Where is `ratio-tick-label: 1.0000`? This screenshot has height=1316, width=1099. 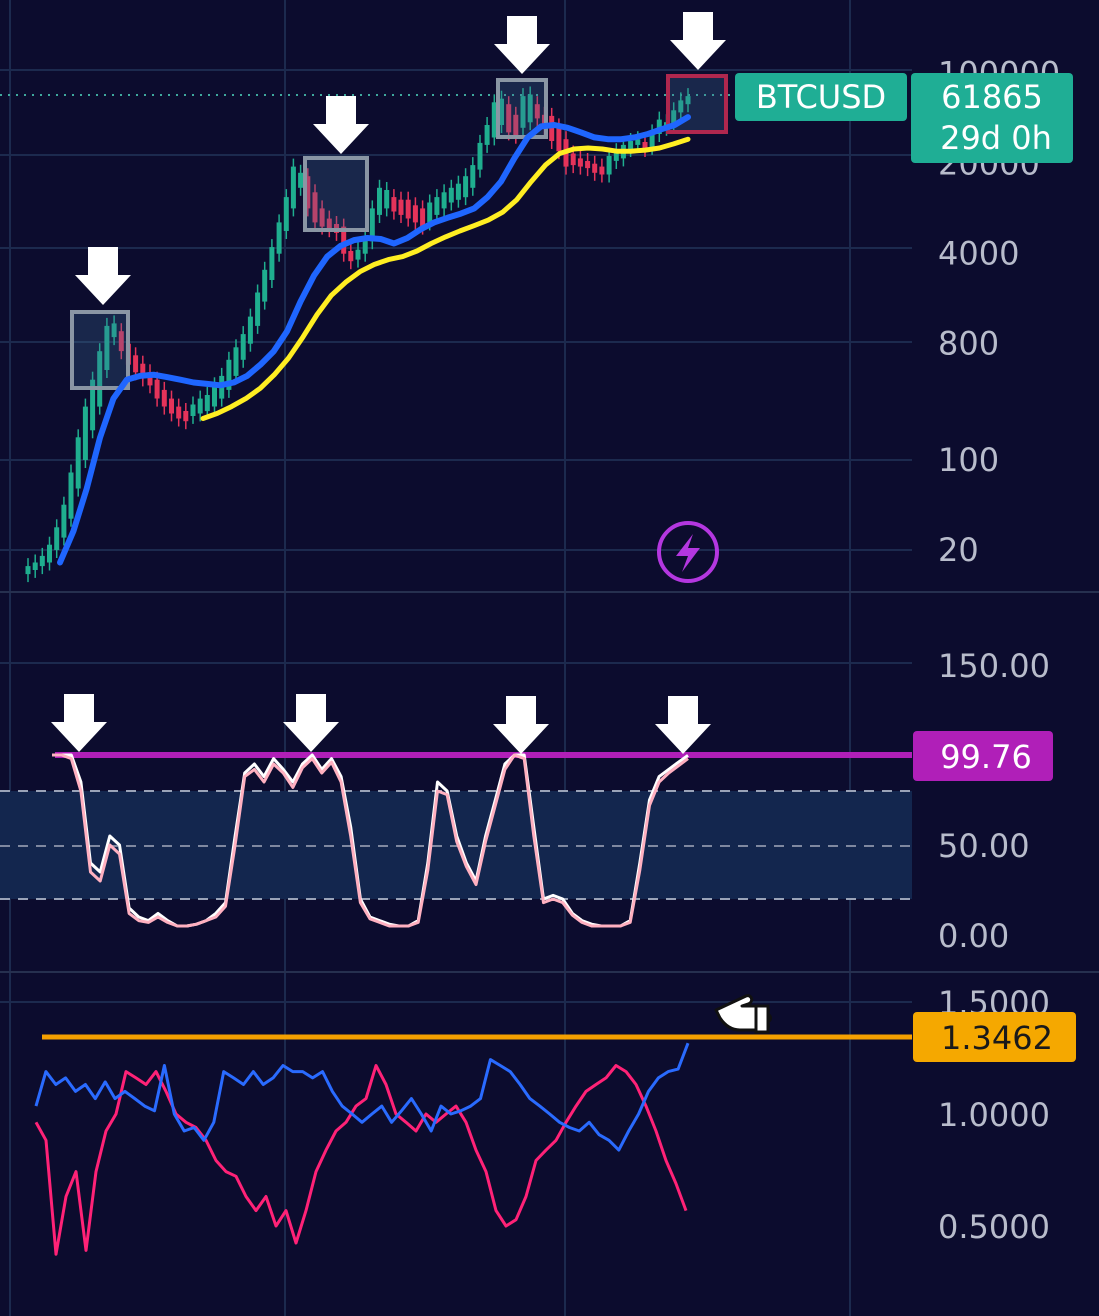 ratio-tick-label: 1.0000 is located at coordinates (994, 1115).